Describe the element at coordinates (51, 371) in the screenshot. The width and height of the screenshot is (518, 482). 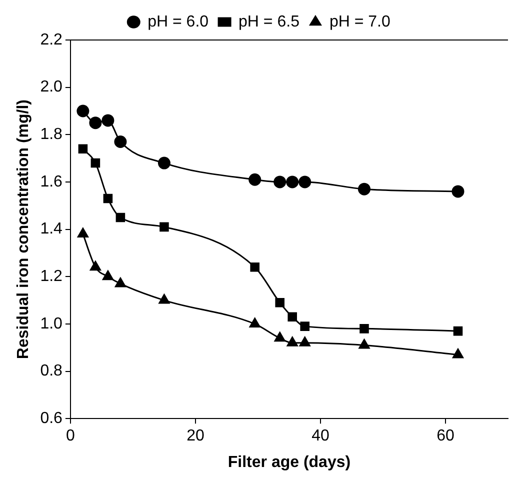
I see `y-tick-label: 0.8` at that location.